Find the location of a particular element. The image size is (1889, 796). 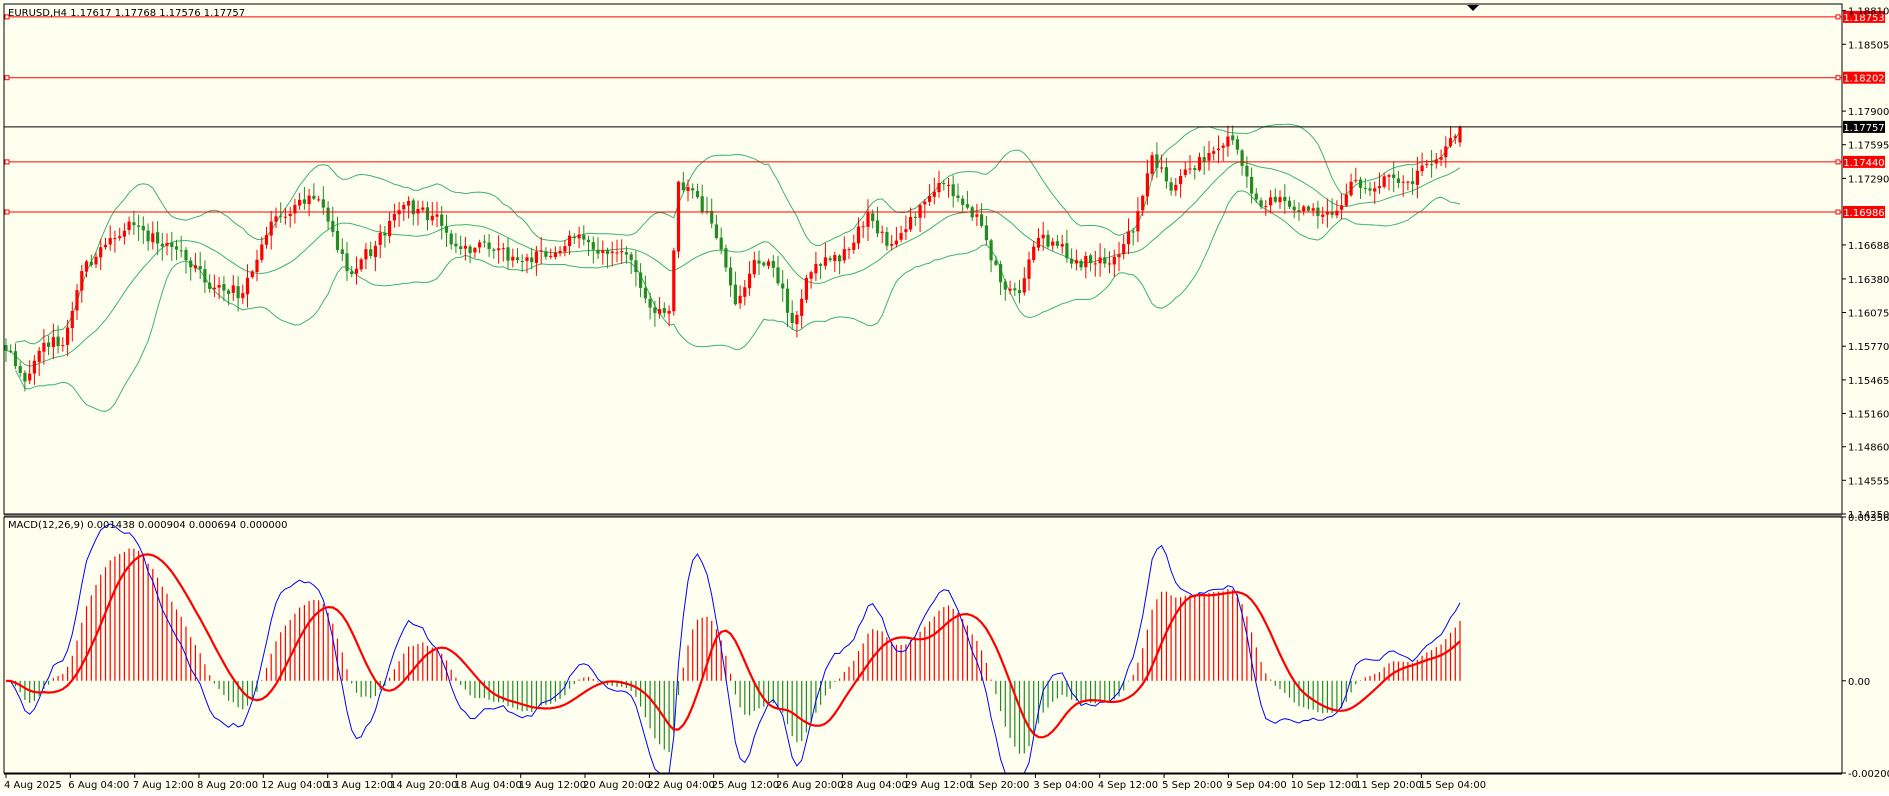

macd-axis-label: 0.003563 is located at coordinates (1868, 518).